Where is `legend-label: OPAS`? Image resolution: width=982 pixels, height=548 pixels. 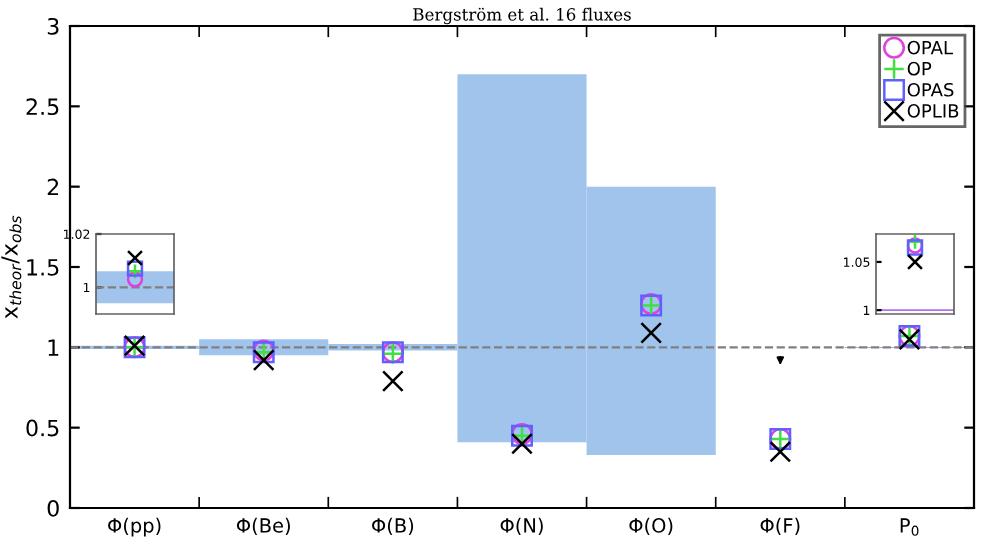 legend-label: OPAS is located at coordinates (930, 89).